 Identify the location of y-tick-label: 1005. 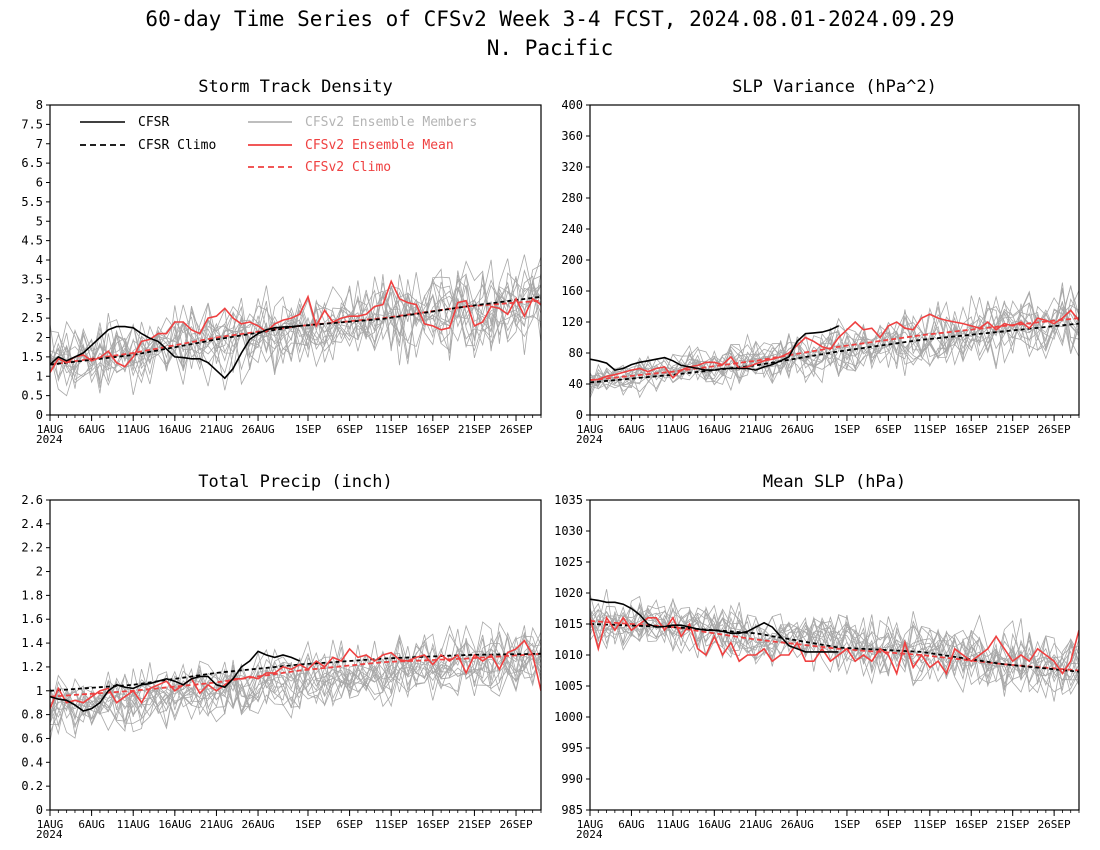
(568, 686).